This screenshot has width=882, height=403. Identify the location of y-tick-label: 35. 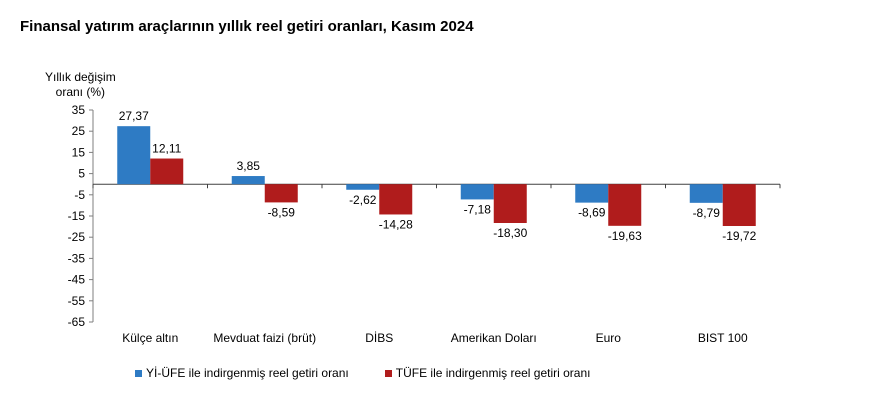
(79, 110).